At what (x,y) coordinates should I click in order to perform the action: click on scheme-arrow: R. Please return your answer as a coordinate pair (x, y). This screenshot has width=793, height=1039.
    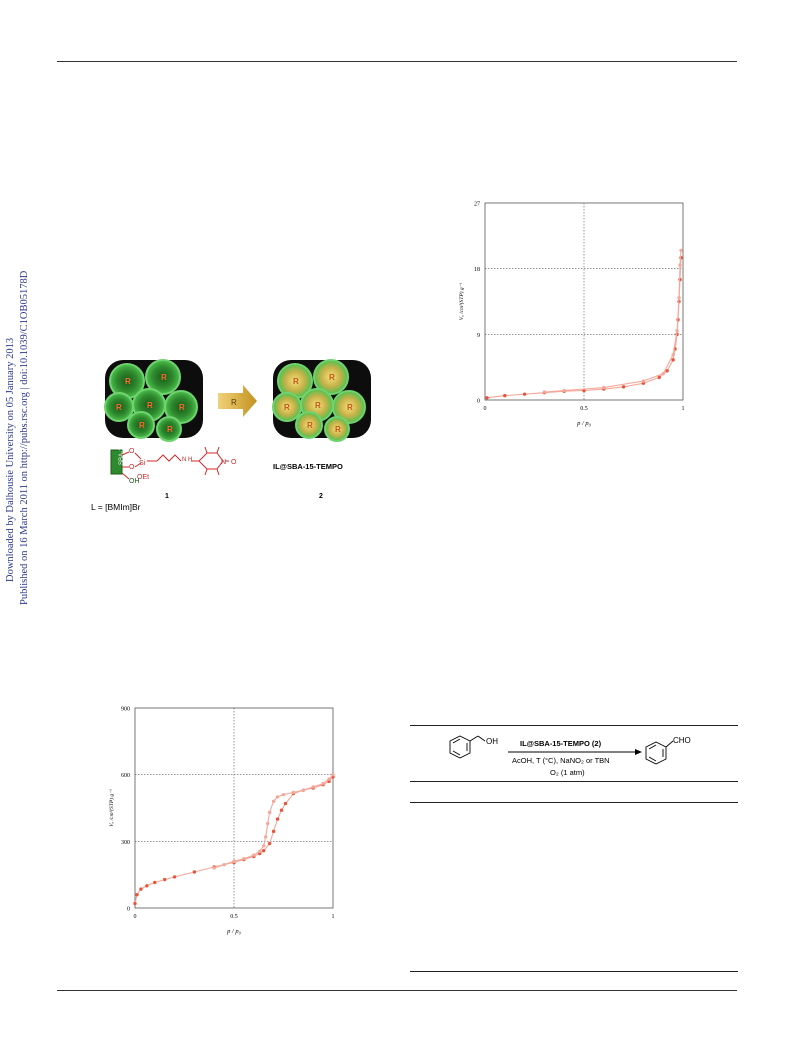
    Looking at the image, I should click on (237, 401).